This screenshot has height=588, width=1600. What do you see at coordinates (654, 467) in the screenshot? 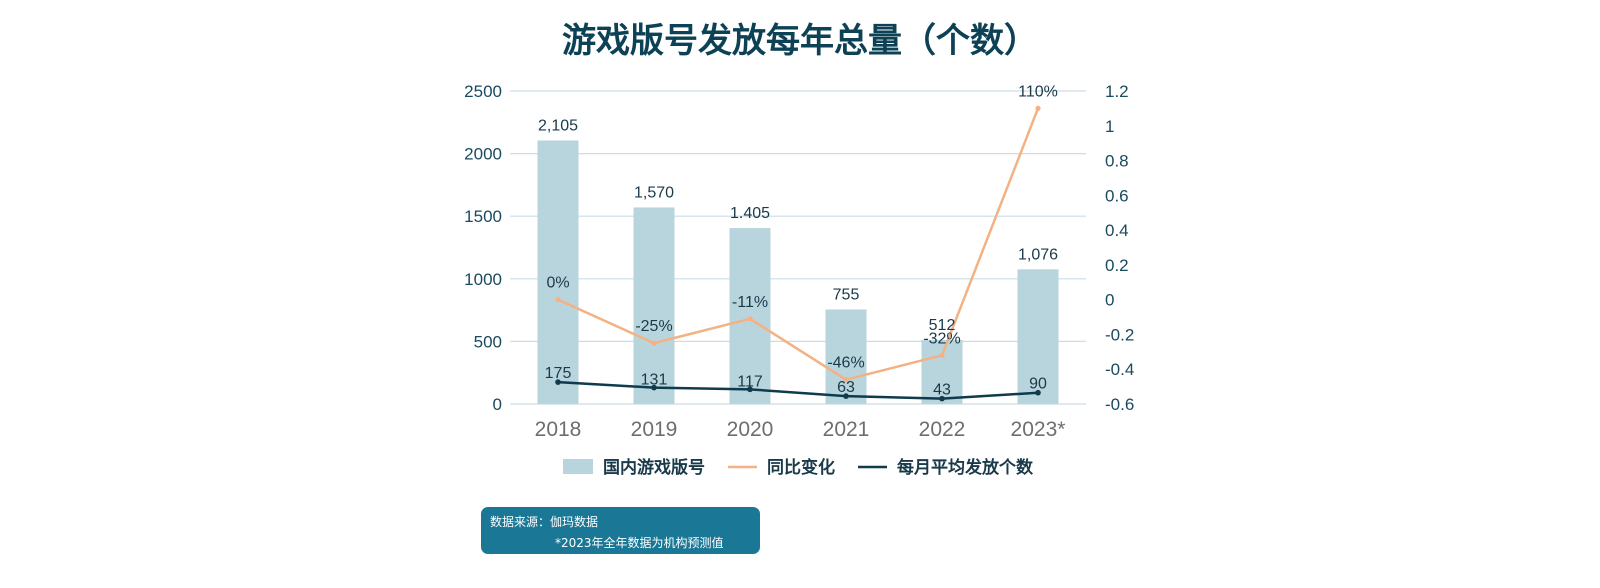
I see `legend-label: 国内游戏版号` at bounding box center [654, 467].